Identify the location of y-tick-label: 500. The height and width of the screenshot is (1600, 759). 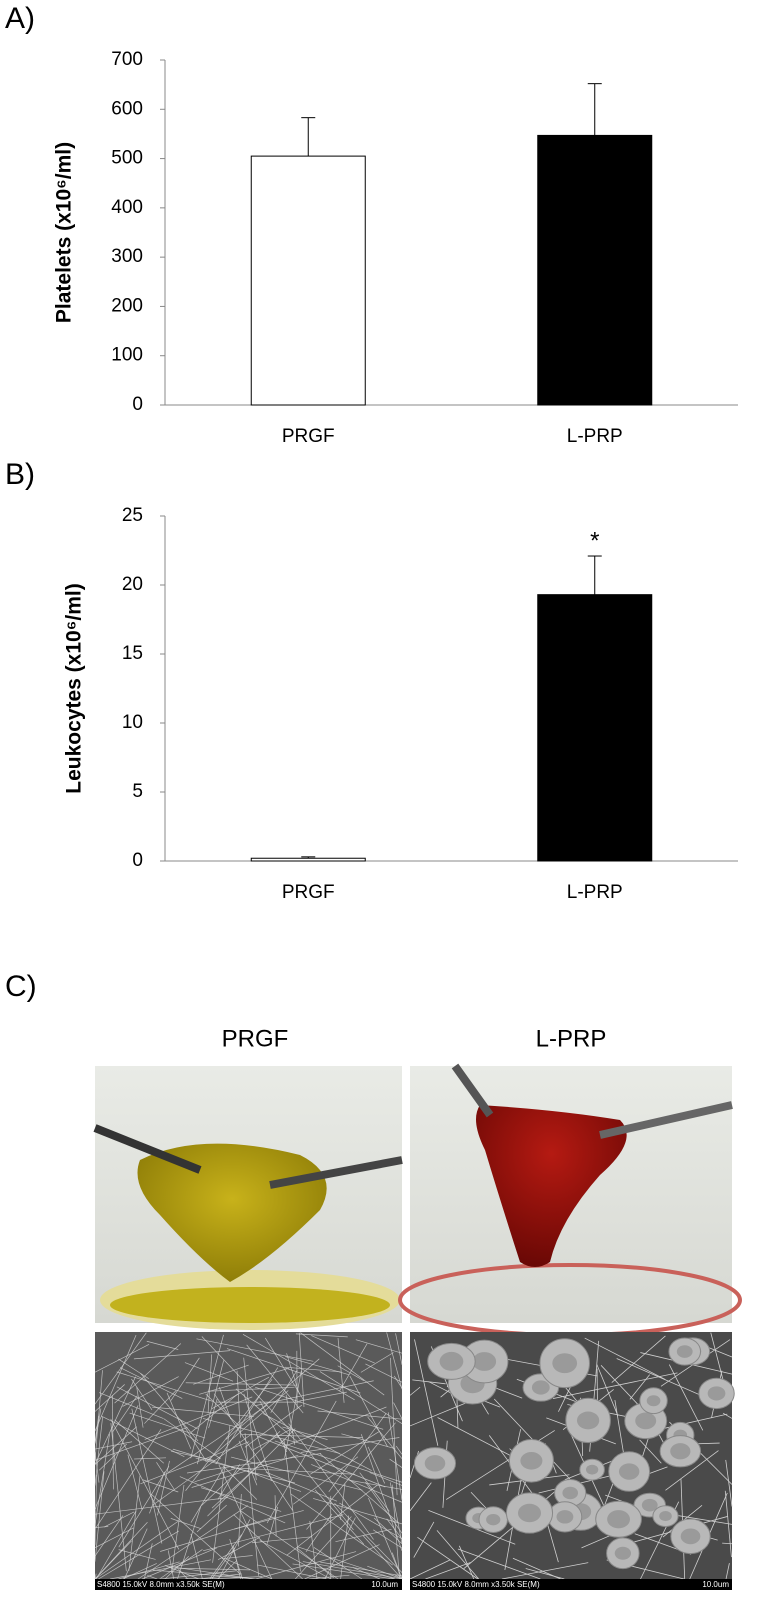
(127, 158).